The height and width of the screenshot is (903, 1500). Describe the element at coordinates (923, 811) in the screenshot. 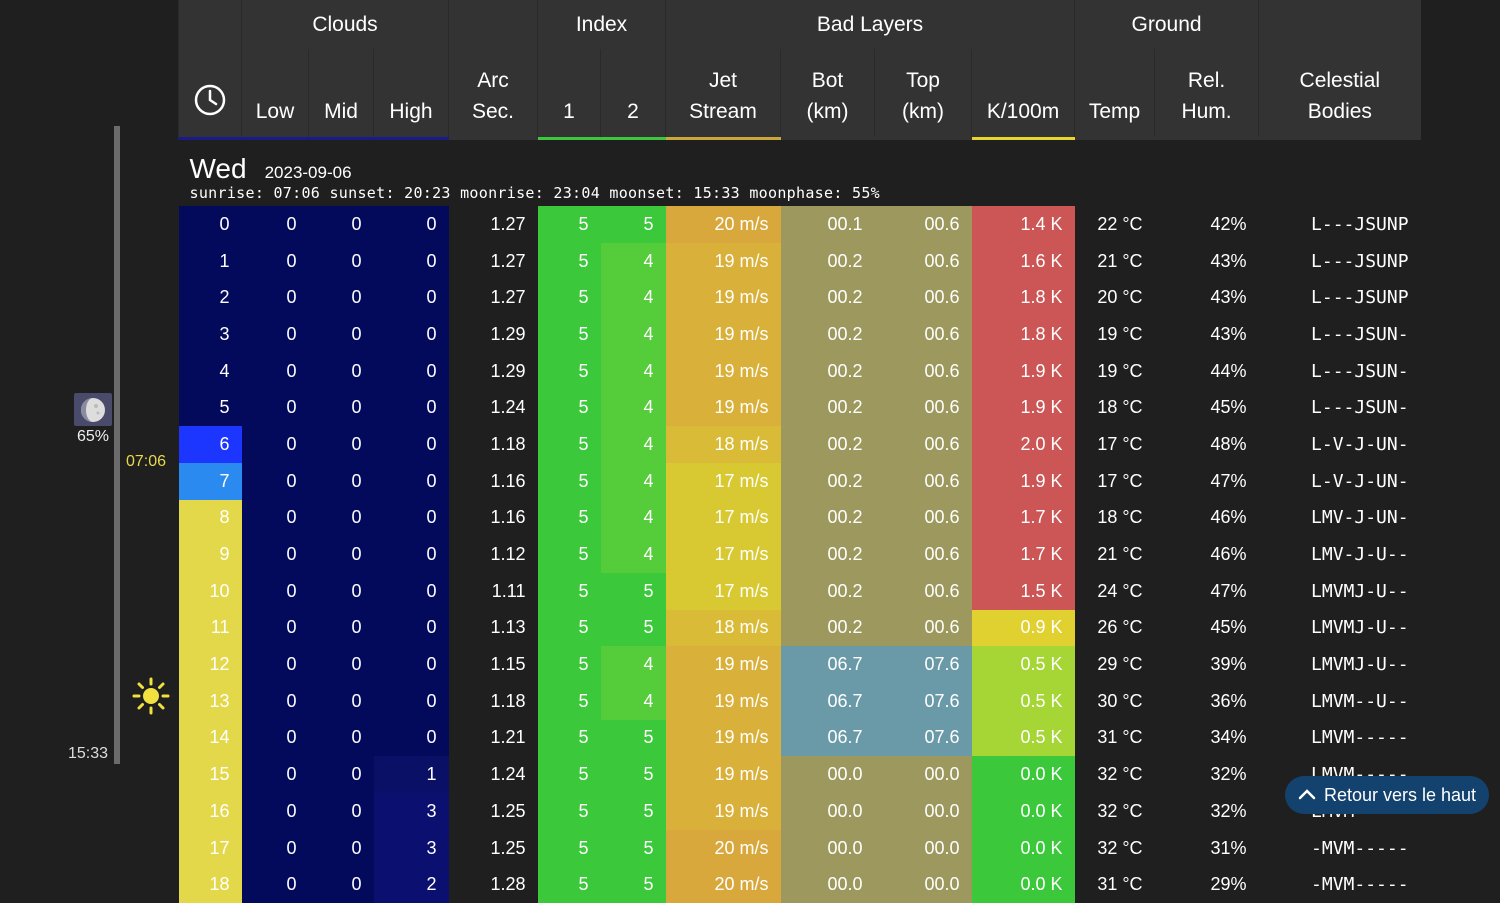

I see `bad-layer-top-cell: 00.0` at that location.